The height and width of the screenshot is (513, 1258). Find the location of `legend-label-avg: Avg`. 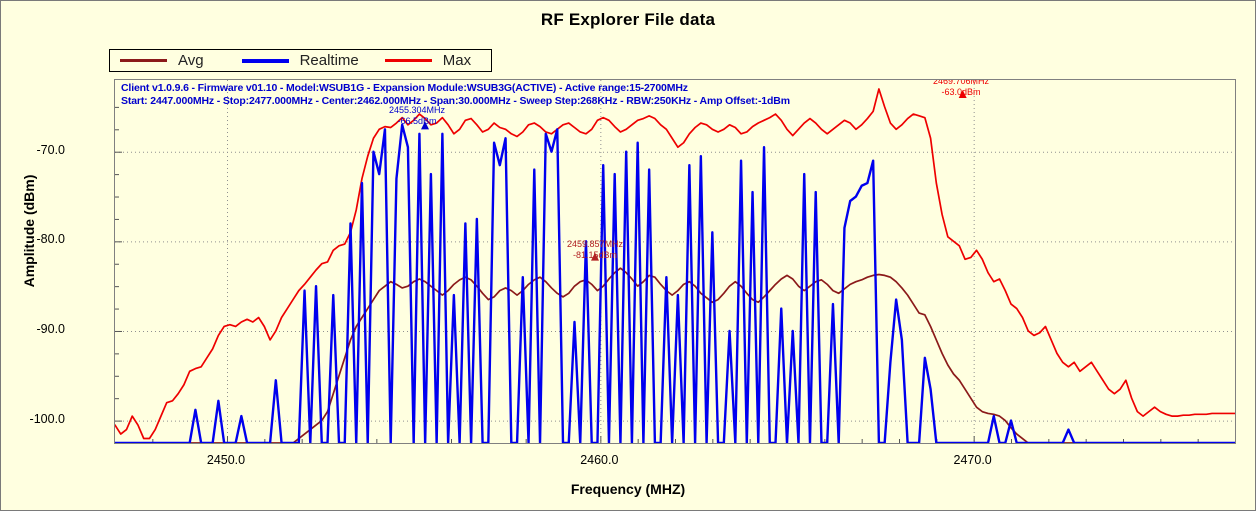

legend-label-avg: Avg is located at coordinates (191, 60).